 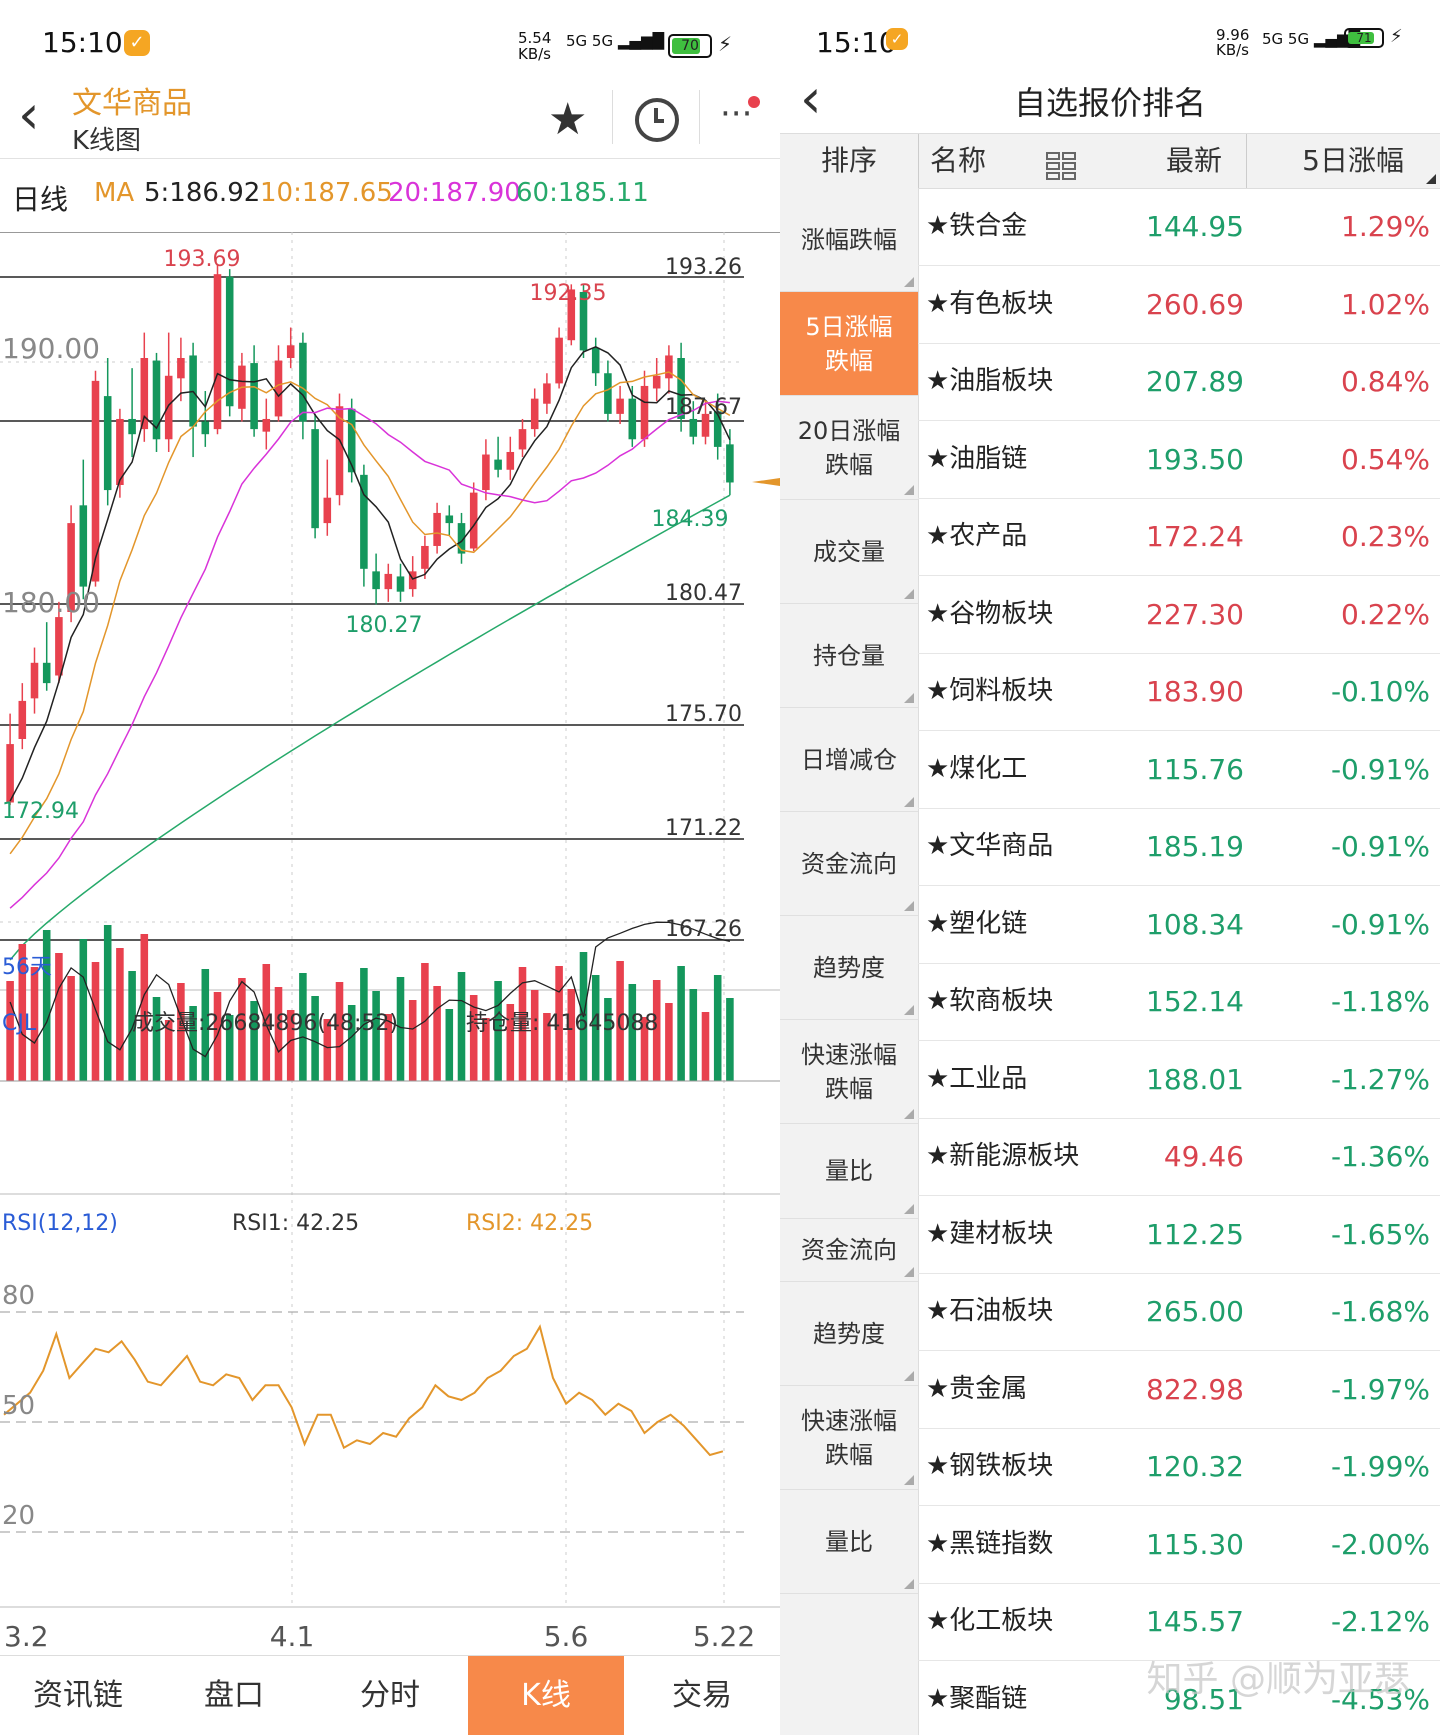 What do you see at coordinates (1179, 1545) in the screenshot?
I see `quote-row: ★黑链指数 115.30 -2.00%` at bounding box center [1179, 1545].